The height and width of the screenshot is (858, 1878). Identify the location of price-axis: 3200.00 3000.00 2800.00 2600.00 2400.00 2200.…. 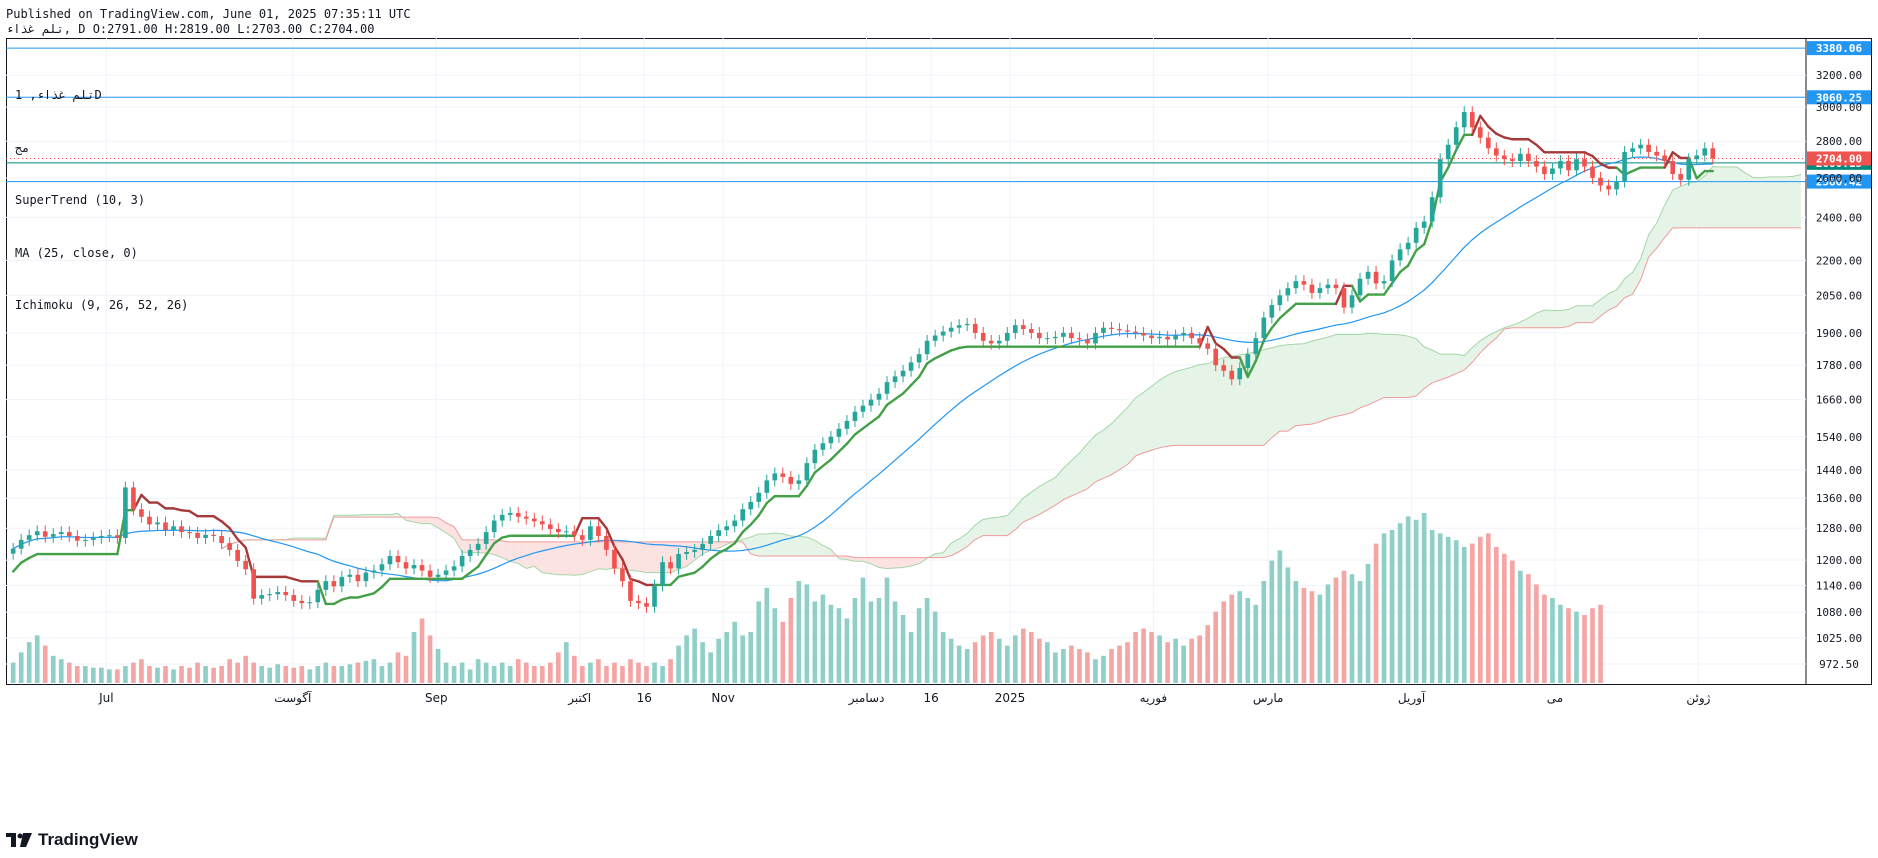
(1839, 370).